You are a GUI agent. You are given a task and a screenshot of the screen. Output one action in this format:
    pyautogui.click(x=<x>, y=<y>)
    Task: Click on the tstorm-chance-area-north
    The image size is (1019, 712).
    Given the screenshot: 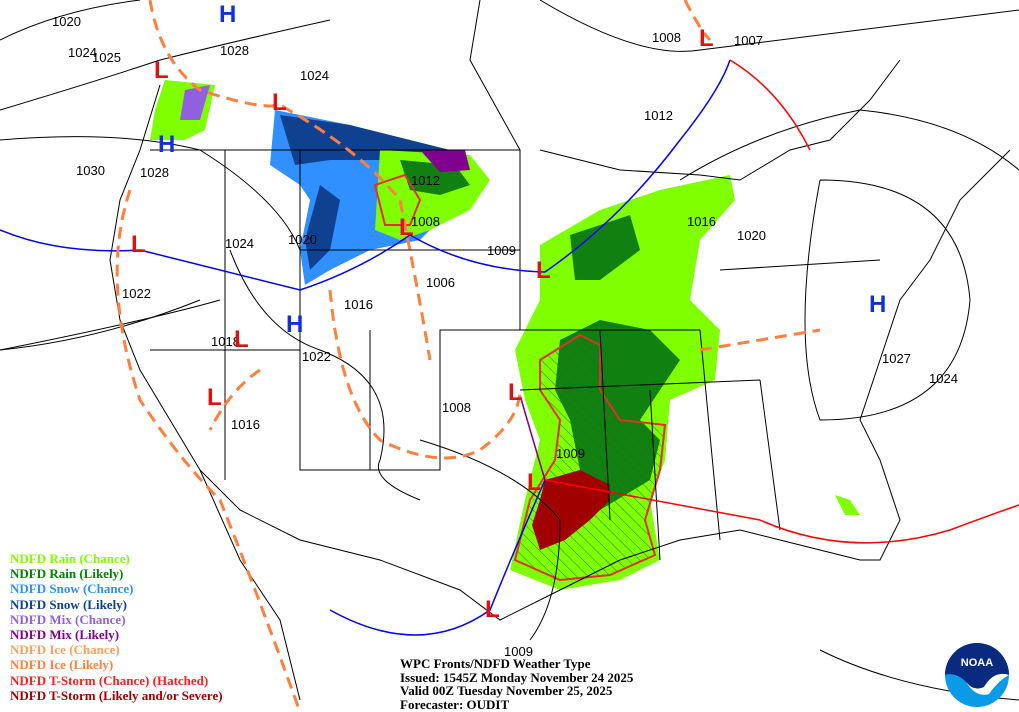 What is the action you would take?
    pyautogui.click(x=397, y=199)
    